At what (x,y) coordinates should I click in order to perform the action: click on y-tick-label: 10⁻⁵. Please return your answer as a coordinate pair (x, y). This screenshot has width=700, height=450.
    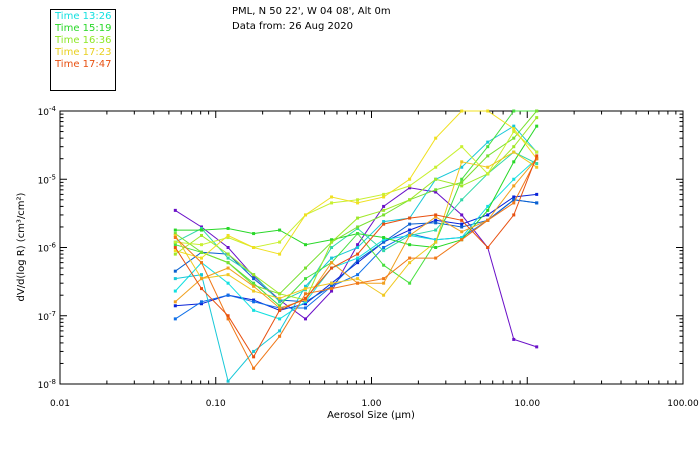
    Looking at the image, I should click on (47, 179).